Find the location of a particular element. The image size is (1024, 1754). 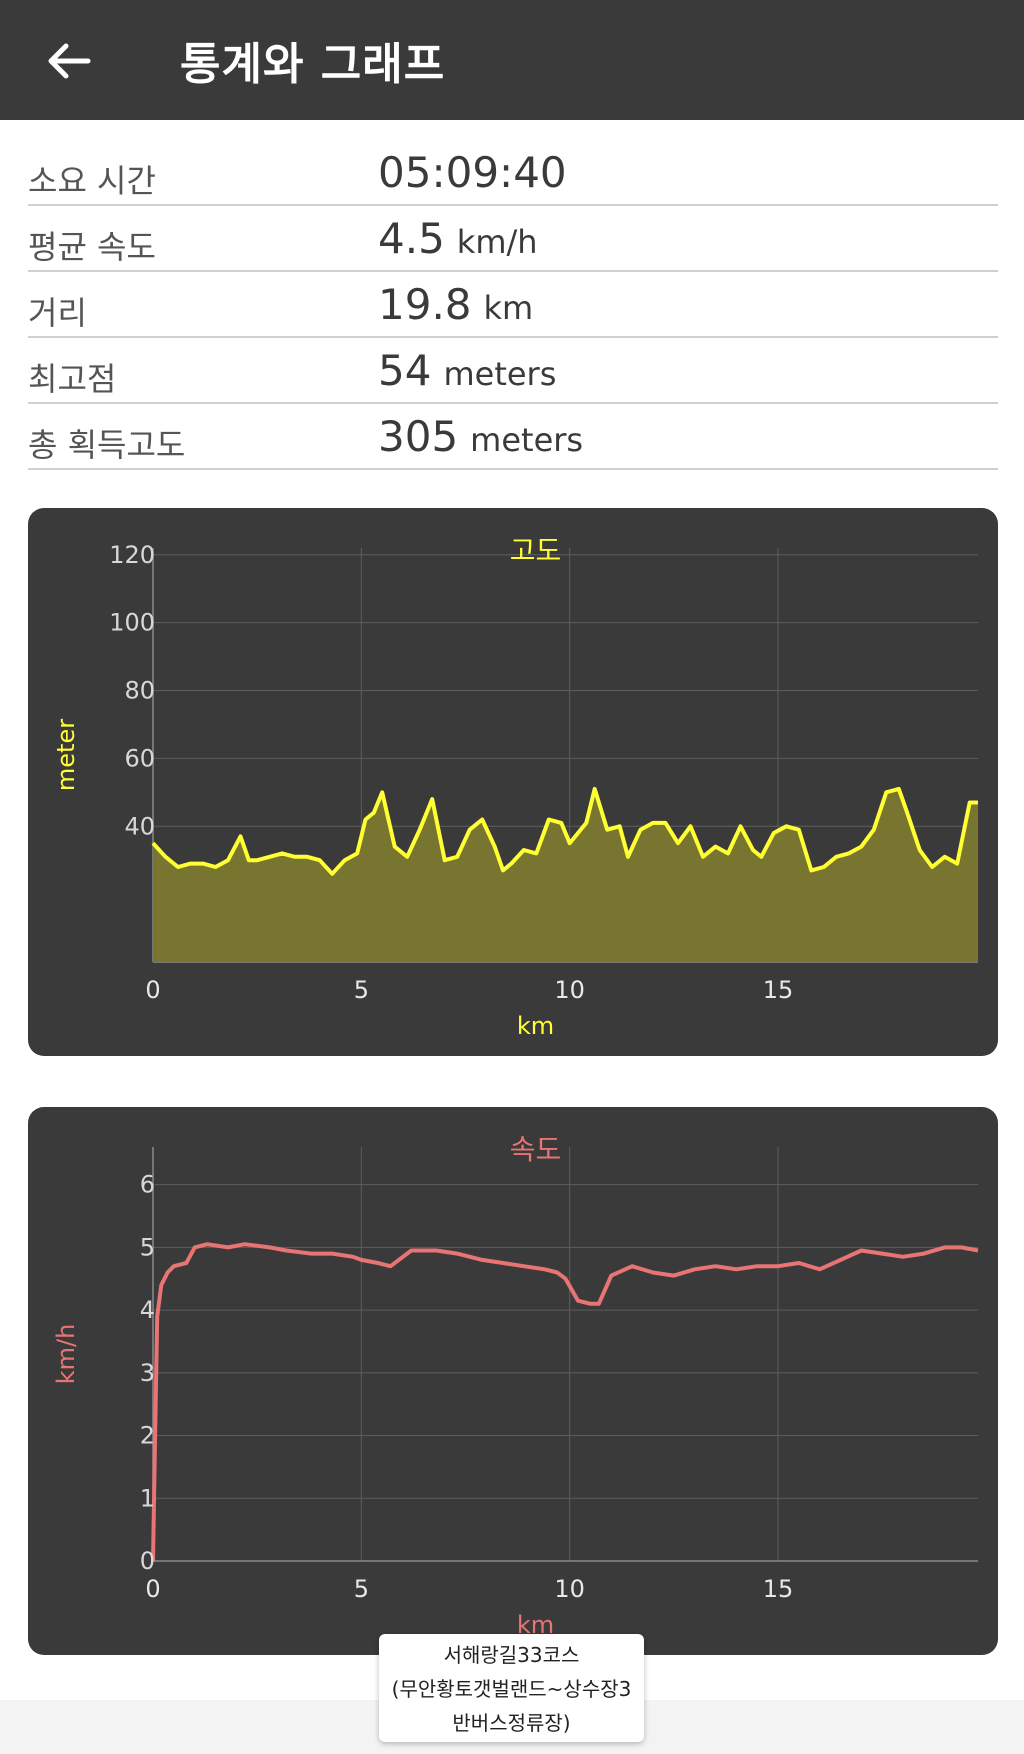

stat-value: 54 is located at coordinates (405, 370).